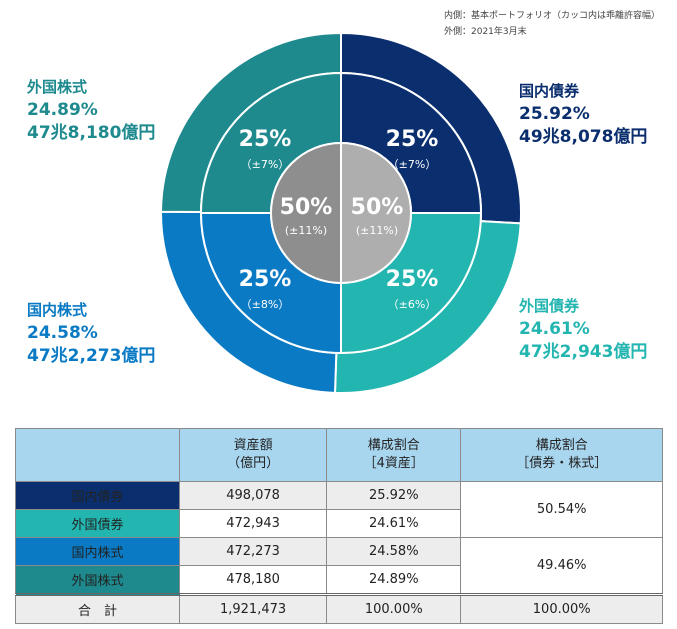 The height and width of the screenshot is (629, 677). I want to click on outer-label-domestic-stocks-pct: 24.58%, so click(62, 333).